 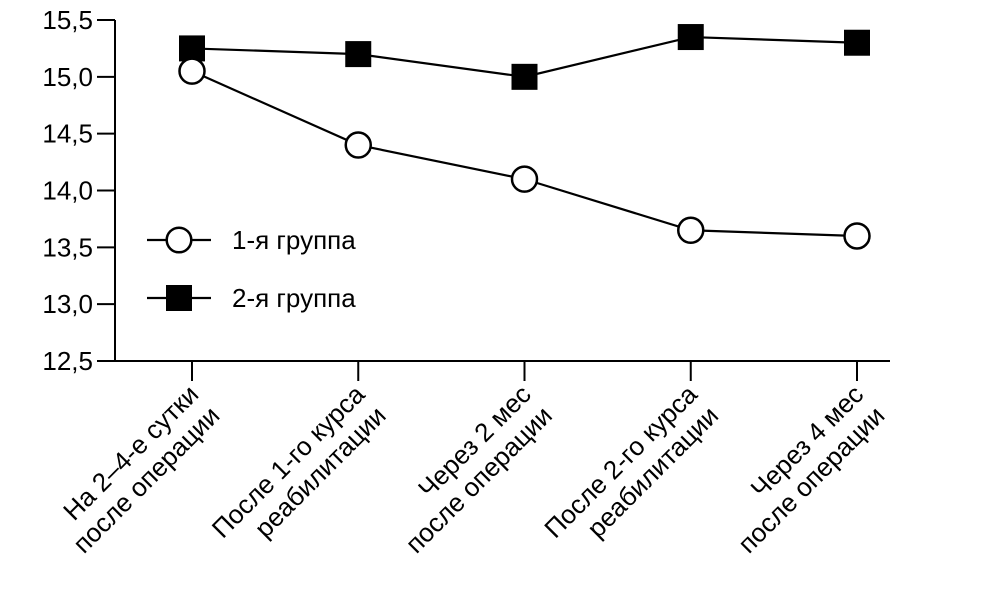 I want to click on x-category-label: Через 2 меспосле операции, so click(x=468, y=469).